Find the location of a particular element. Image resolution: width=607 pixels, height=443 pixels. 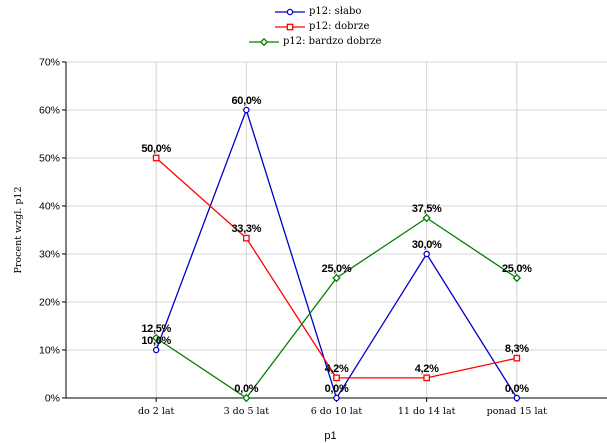

data-label: 37,5% is located at coordinates (427, 209).